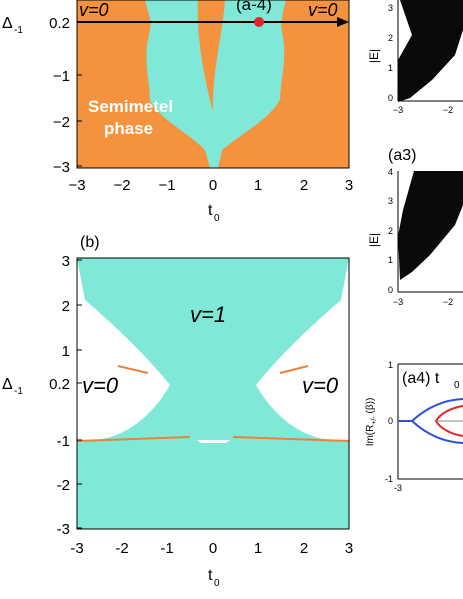 This screenshot has width=463, height=599. What do you see at coordinates (370, 436) in the screenshot?
I see `panel-a4-ylabel-main: Im(R` at bounding box center [370, 436].